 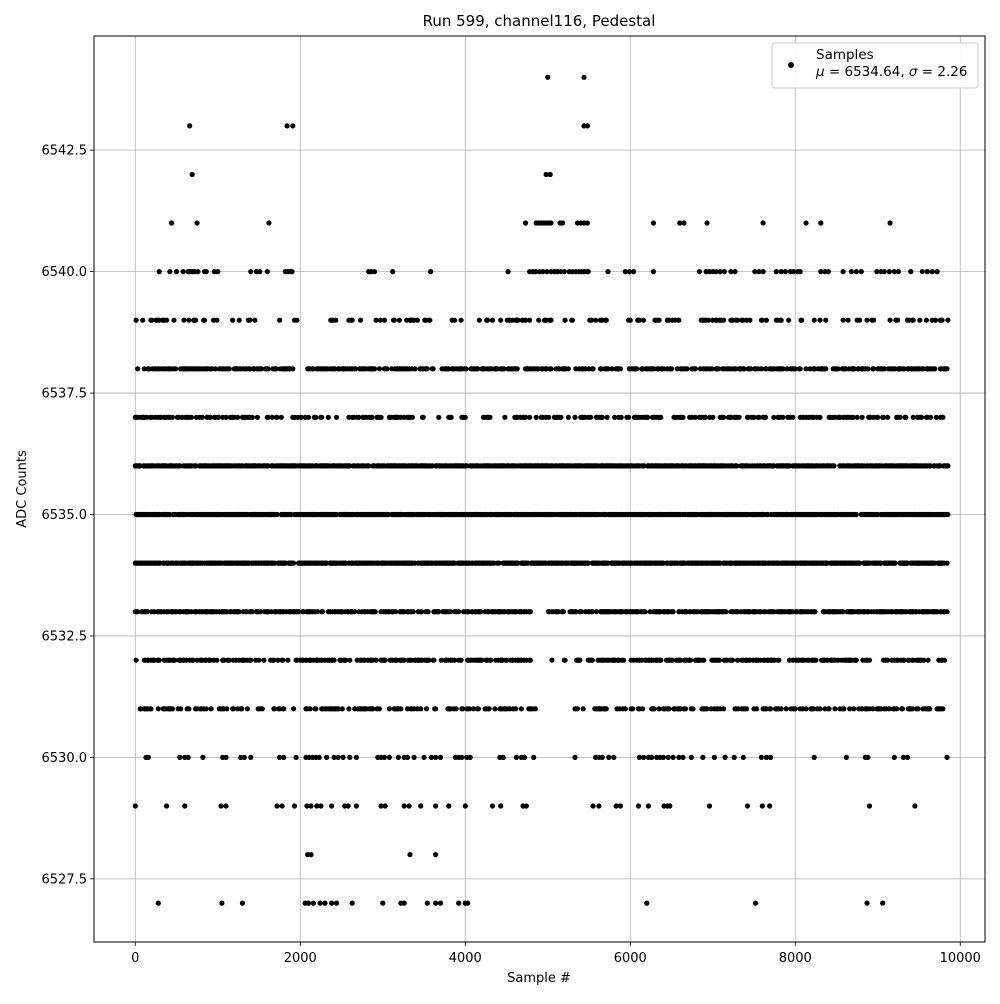 I want to click on legend-mu-symbol: μ, so click(x=820, y=72).